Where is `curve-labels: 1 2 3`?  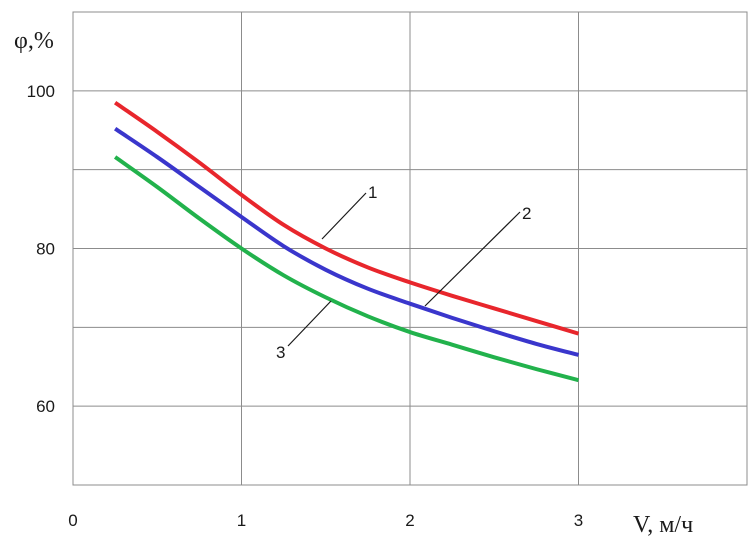
curve-labels: 1 2 3 is located at coordinates (403, 272).